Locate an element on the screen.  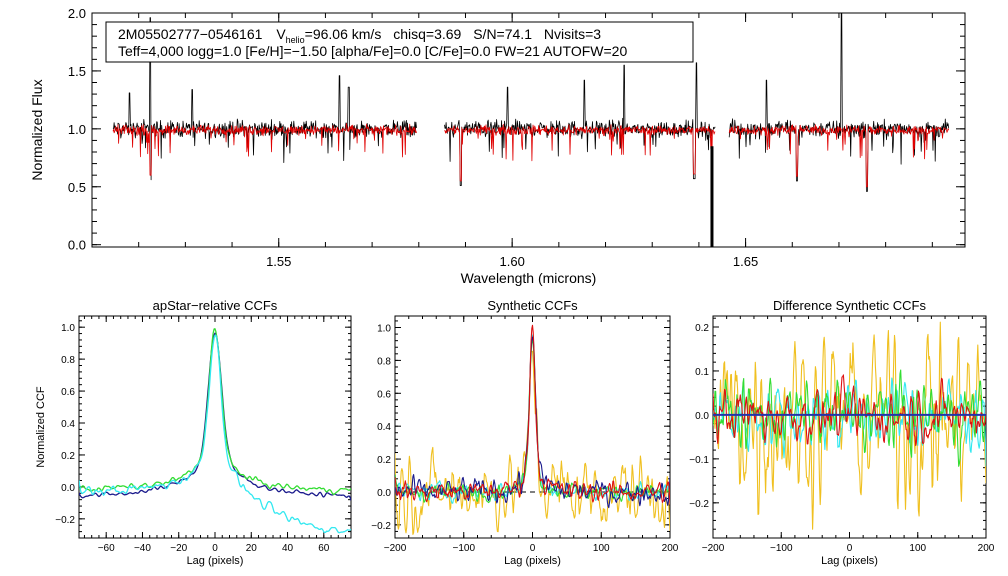
synthetic-ccf-ytick-label: 1.0 is located at coordinates (384, 329).